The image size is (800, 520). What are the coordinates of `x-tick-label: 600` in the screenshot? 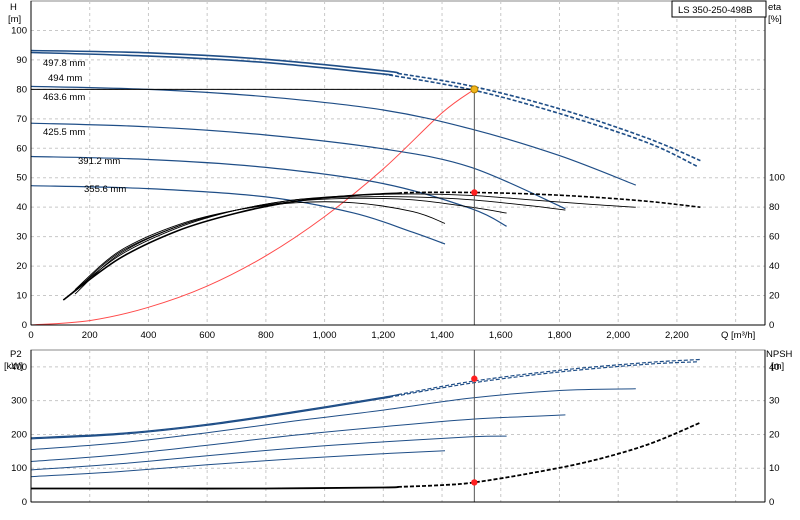 It's located at (207, 335).